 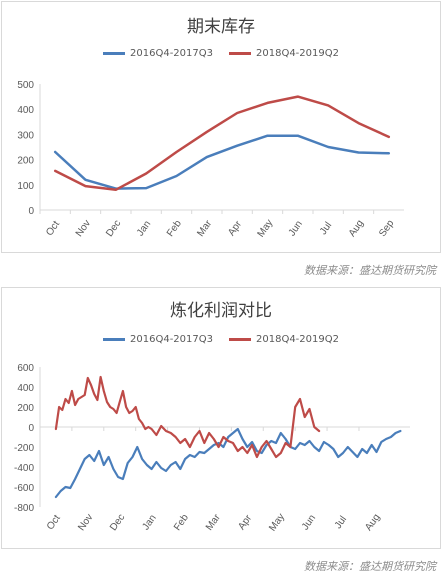 What do you see at coordinates (24, 468) in the screenshot?
I see `y-tick-label: -400` at bounding box center [24, 468].